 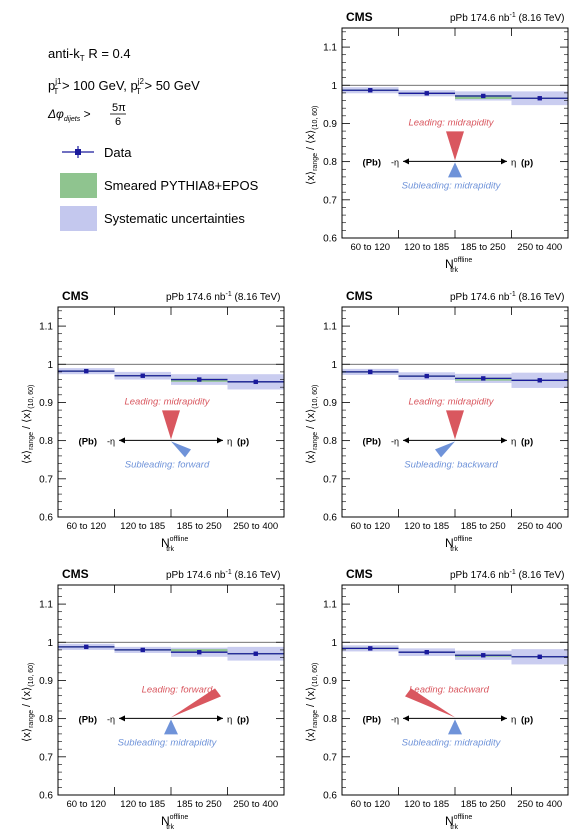 What do you see at coordinates (119, 108) in the screenshot?
I see `legend-dphi-num: 5π` at bounding box center [119, 108].